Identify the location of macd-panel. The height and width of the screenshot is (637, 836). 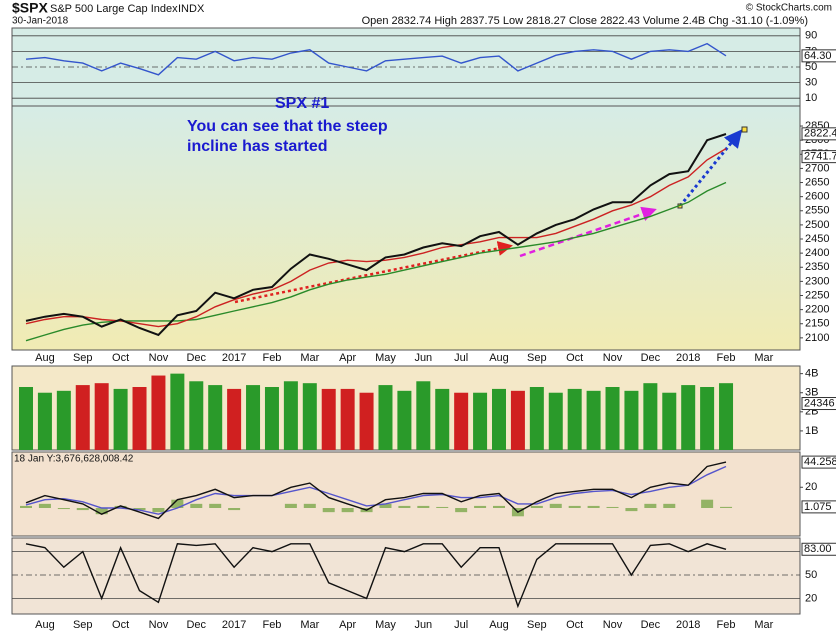
(406, 494).